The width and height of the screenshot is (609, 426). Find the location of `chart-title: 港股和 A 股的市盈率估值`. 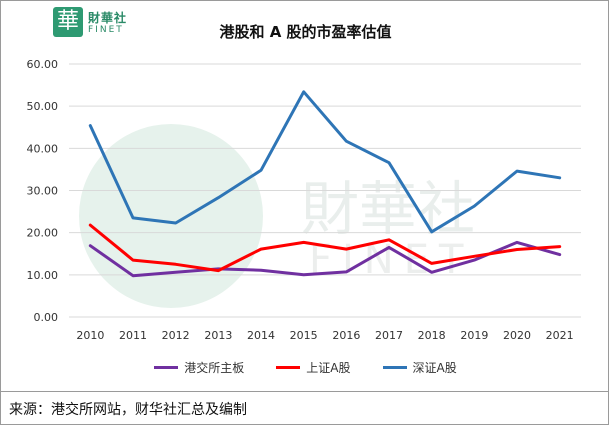

chart-title: 港股和 A 股的市盈率估值 is located at coordinates (305, 32).